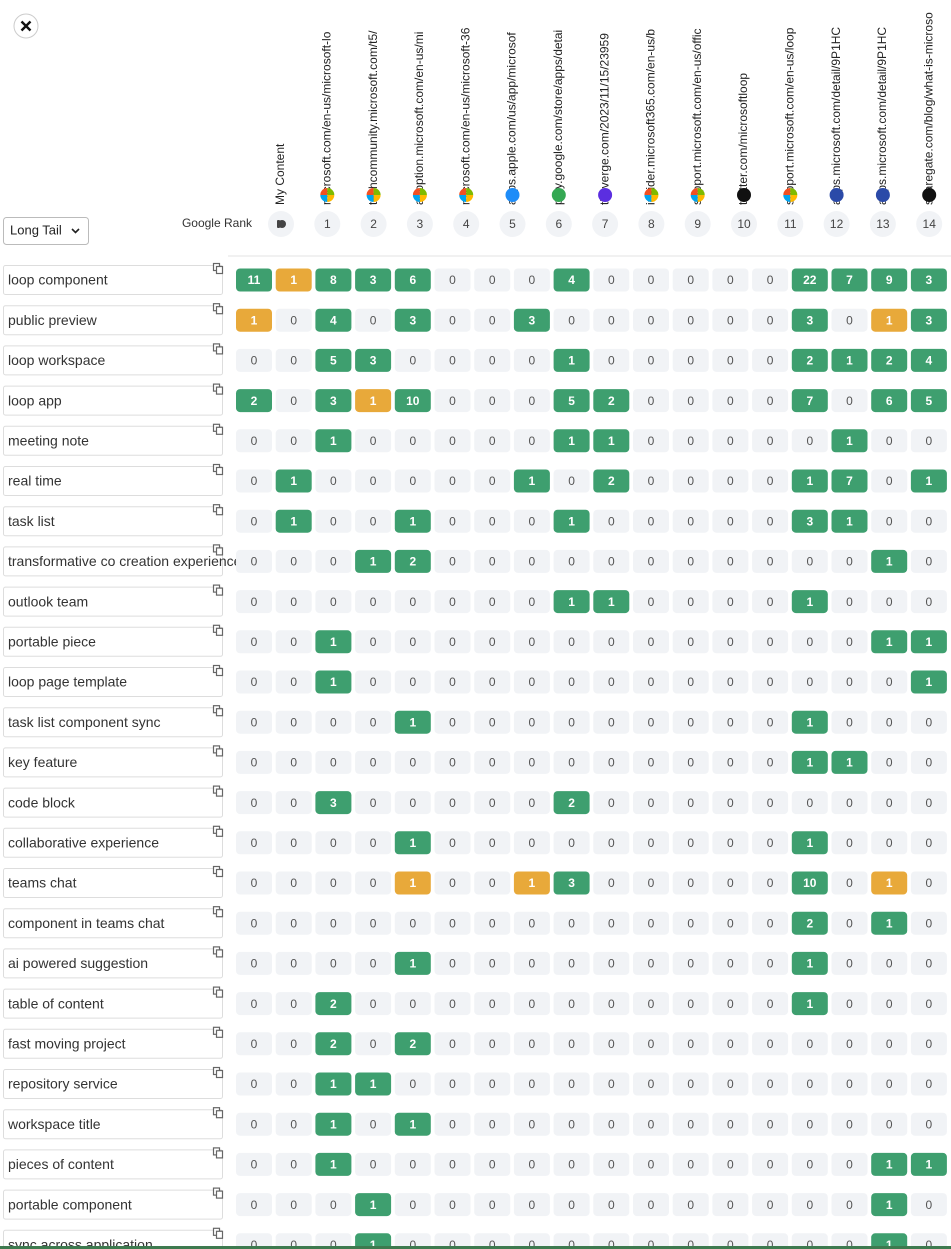 Image resolution: width=951 pixels, height=1249 pixels. Describe the element at coordinates (56, 1003) in the screenshot. I see `keyword: table of content` at that location.